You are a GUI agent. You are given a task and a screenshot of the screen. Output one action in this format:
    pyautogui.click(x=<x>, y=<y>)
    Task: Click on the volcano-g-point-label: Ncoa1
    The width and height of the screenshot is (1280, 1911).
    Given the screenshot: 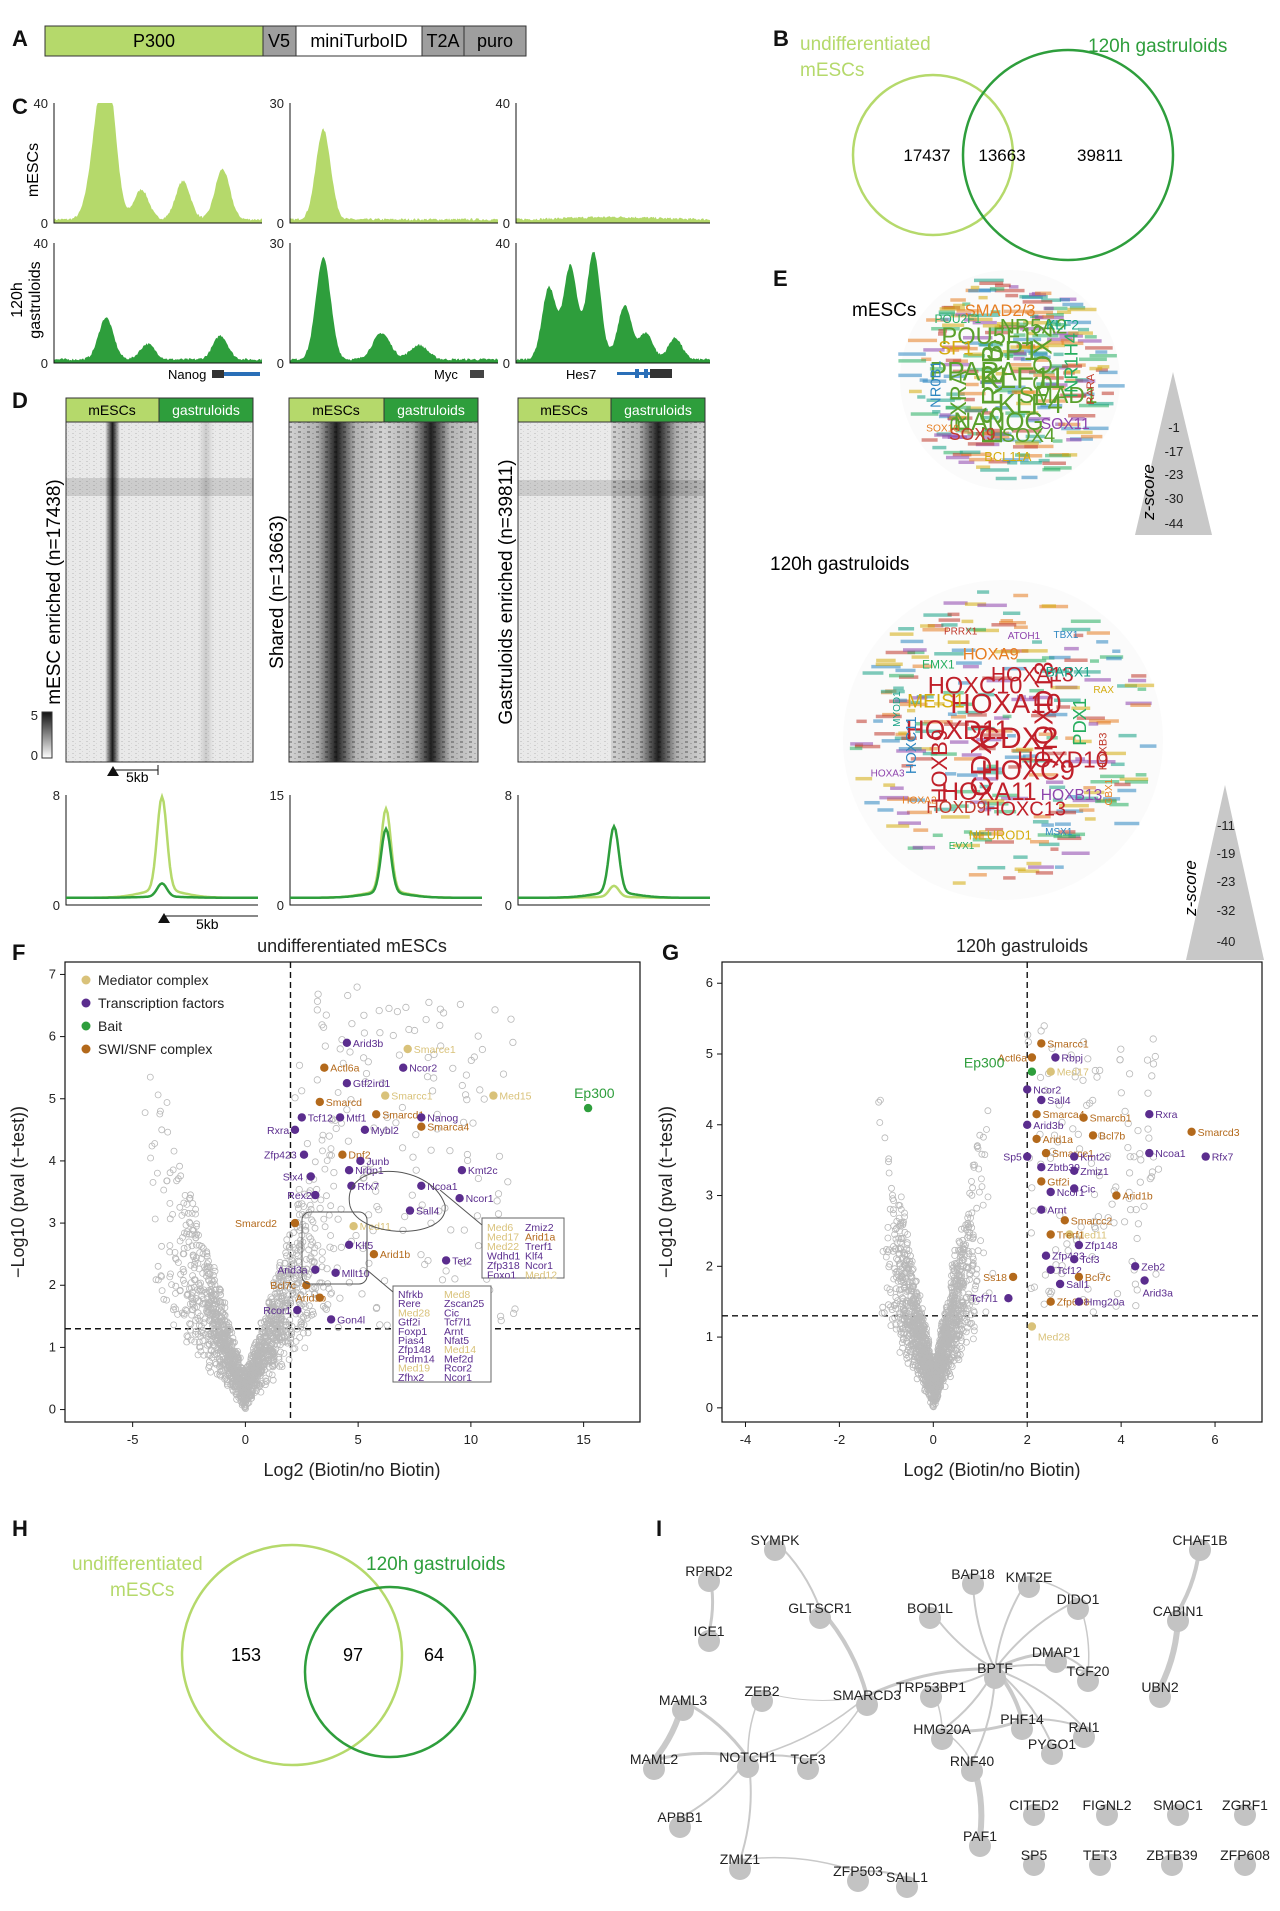 What is the action you would take?
    pyautogui.click(x=1170, y=1154)
    